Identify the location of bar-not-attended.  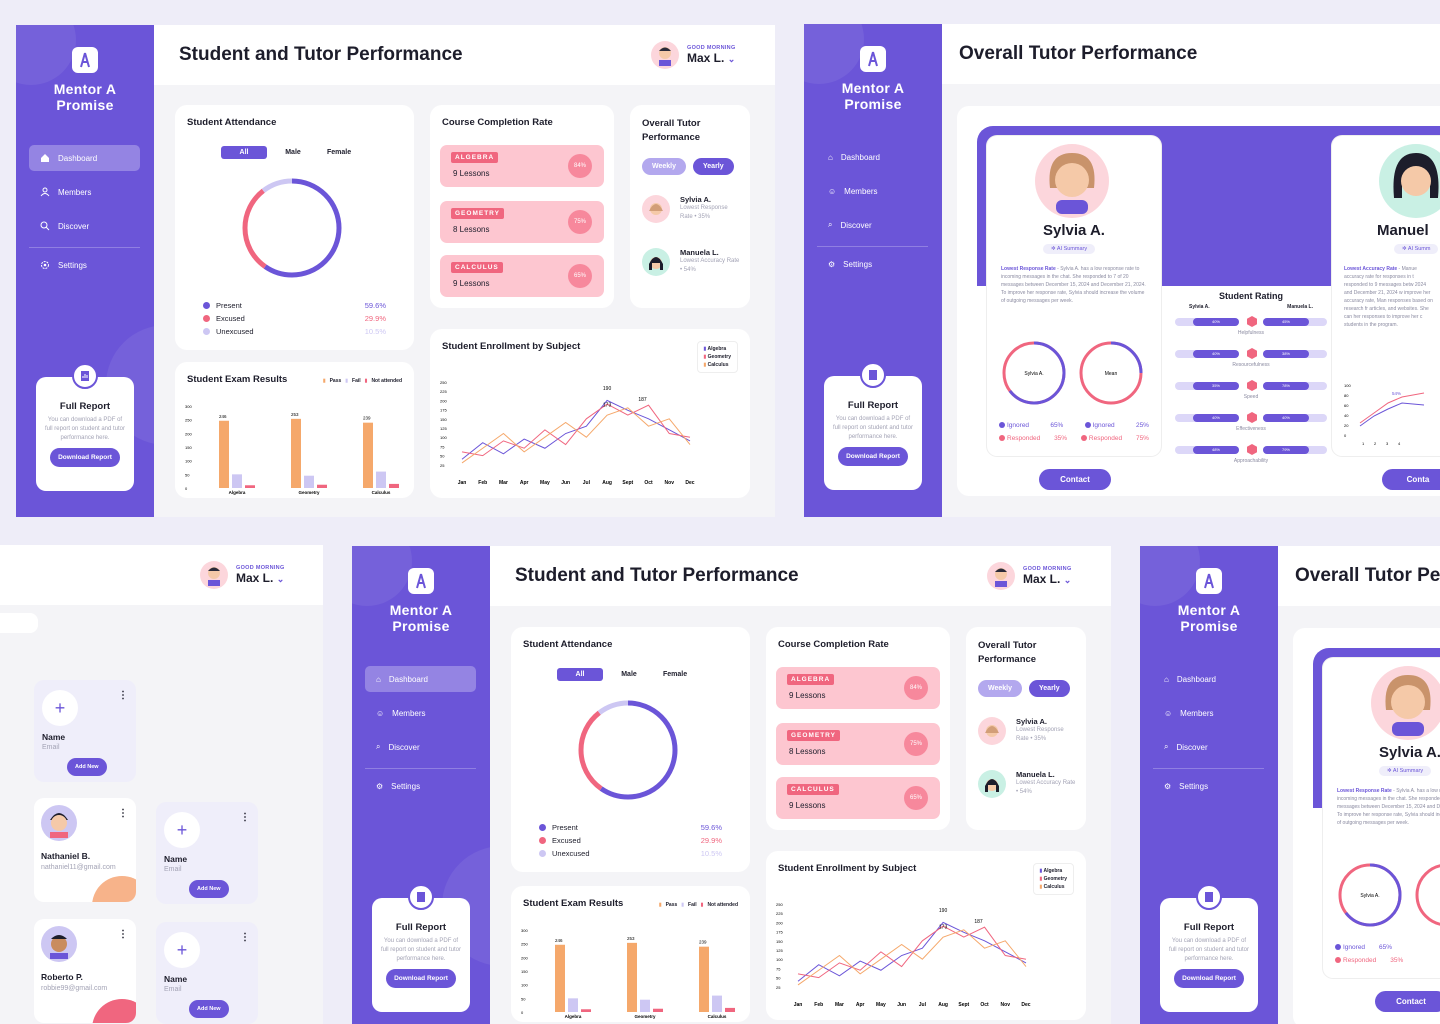
(730, 1009).